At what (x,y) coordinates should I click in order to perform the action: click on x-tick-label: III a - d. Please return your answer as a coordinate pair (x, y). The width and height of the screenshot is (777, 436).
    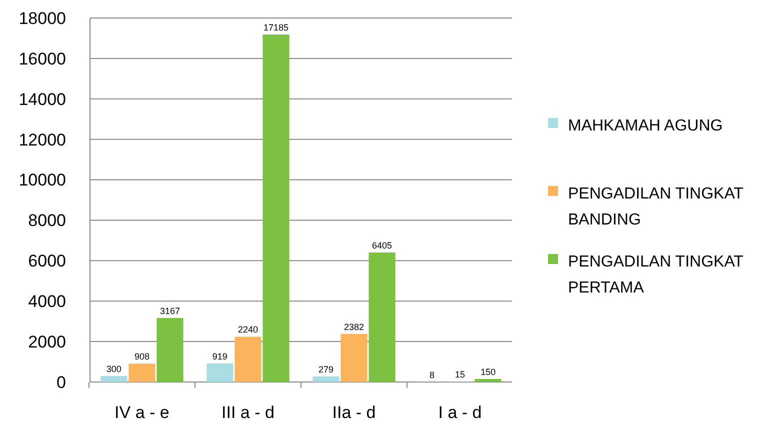
    Looking at the image, I should click on (248, 412).